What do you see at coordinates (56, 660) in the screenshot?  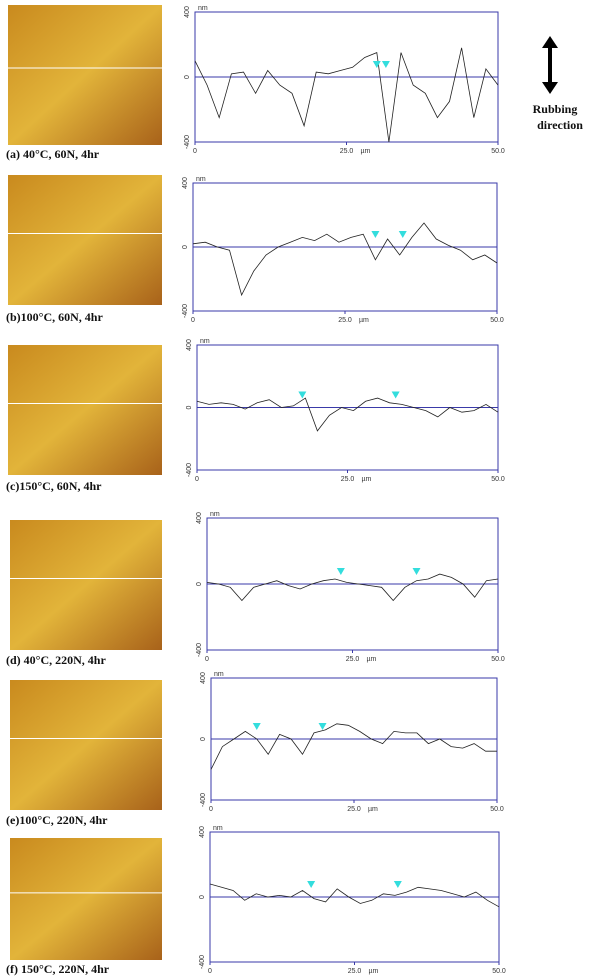 I see `caption: (d) 40°C, 220N, 4hr` at bounding box center [56, 660].